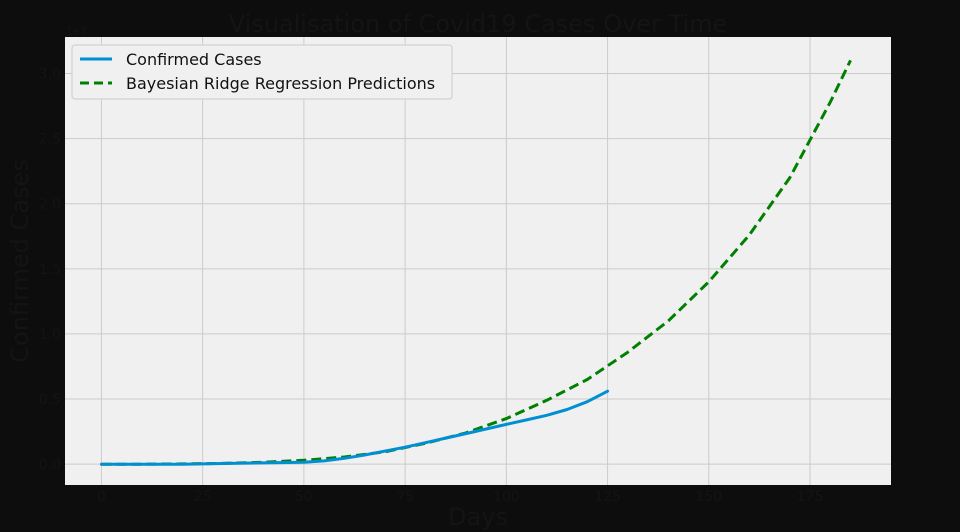 The image size is (960, 532). Describe the element at coordinates (50, 205) in the screenshot. I see `y-tick-label: 2.0` at that location.